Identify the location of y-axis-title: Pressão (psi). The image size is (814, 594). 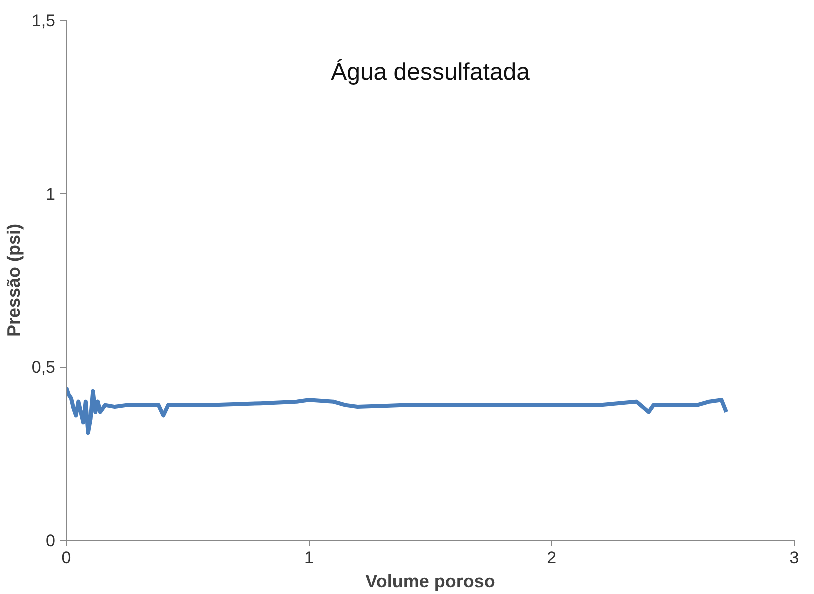
(14, 281).